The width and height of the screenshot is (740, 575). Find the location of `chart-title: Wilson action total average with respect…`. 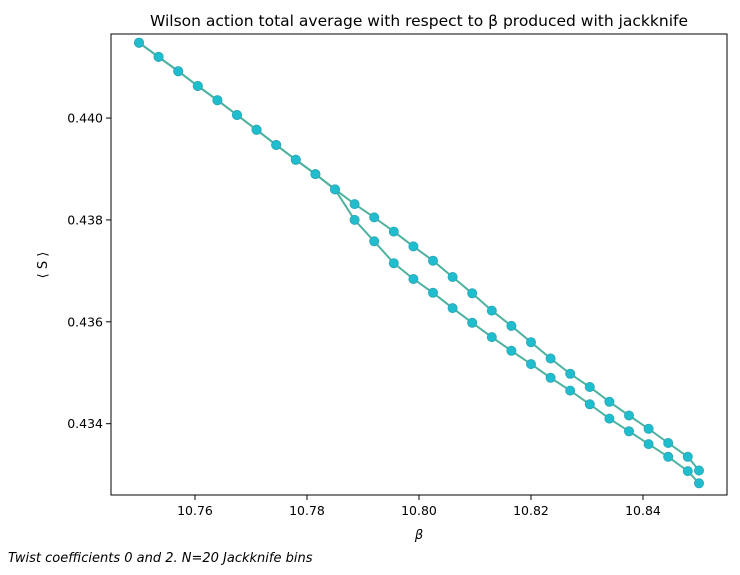

chart-title: Wilson action total average with respect… is located at coordinates (419, 21).